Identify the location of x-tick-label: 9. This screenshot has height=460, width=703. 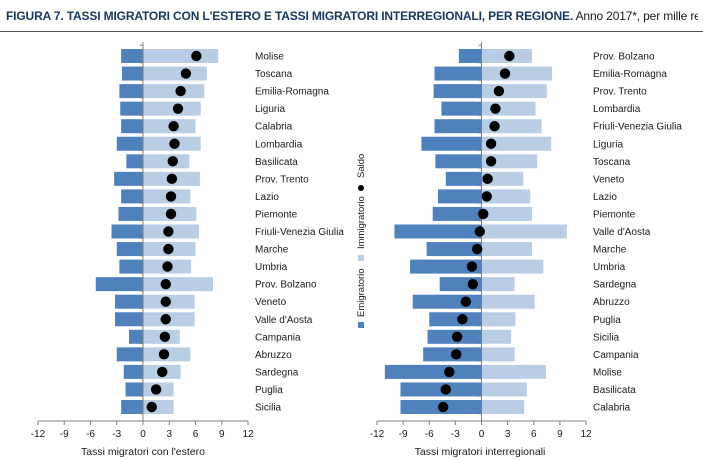
(222, 434).